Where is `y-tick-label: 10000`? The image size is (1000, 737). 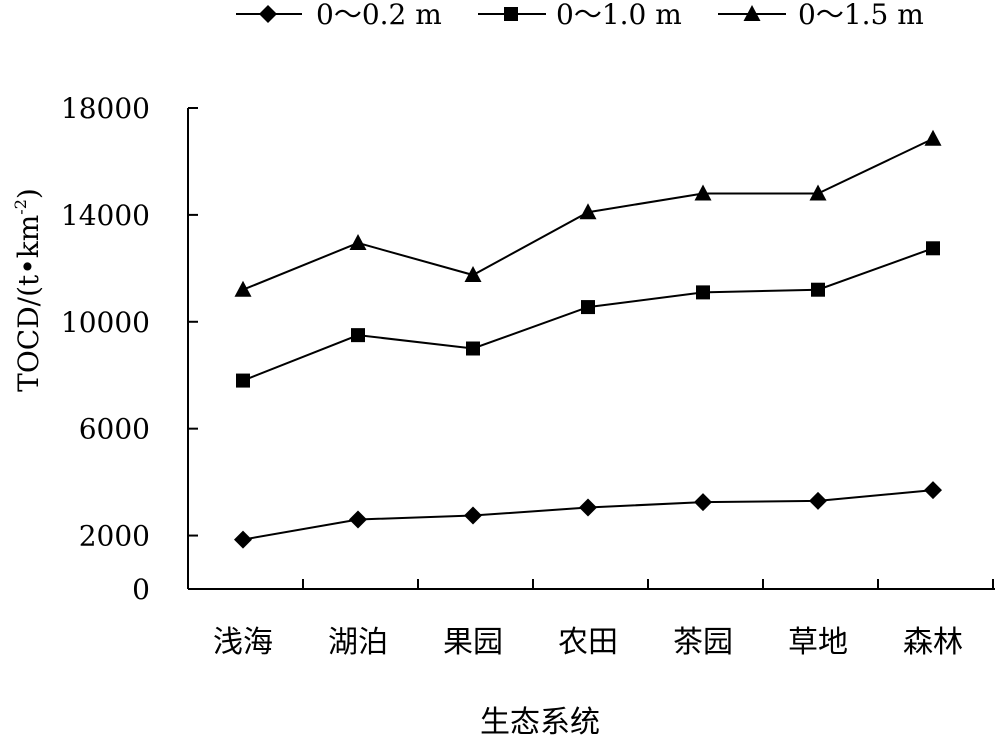
y-tick-label: 10000 is located at coordinates (105, 322).